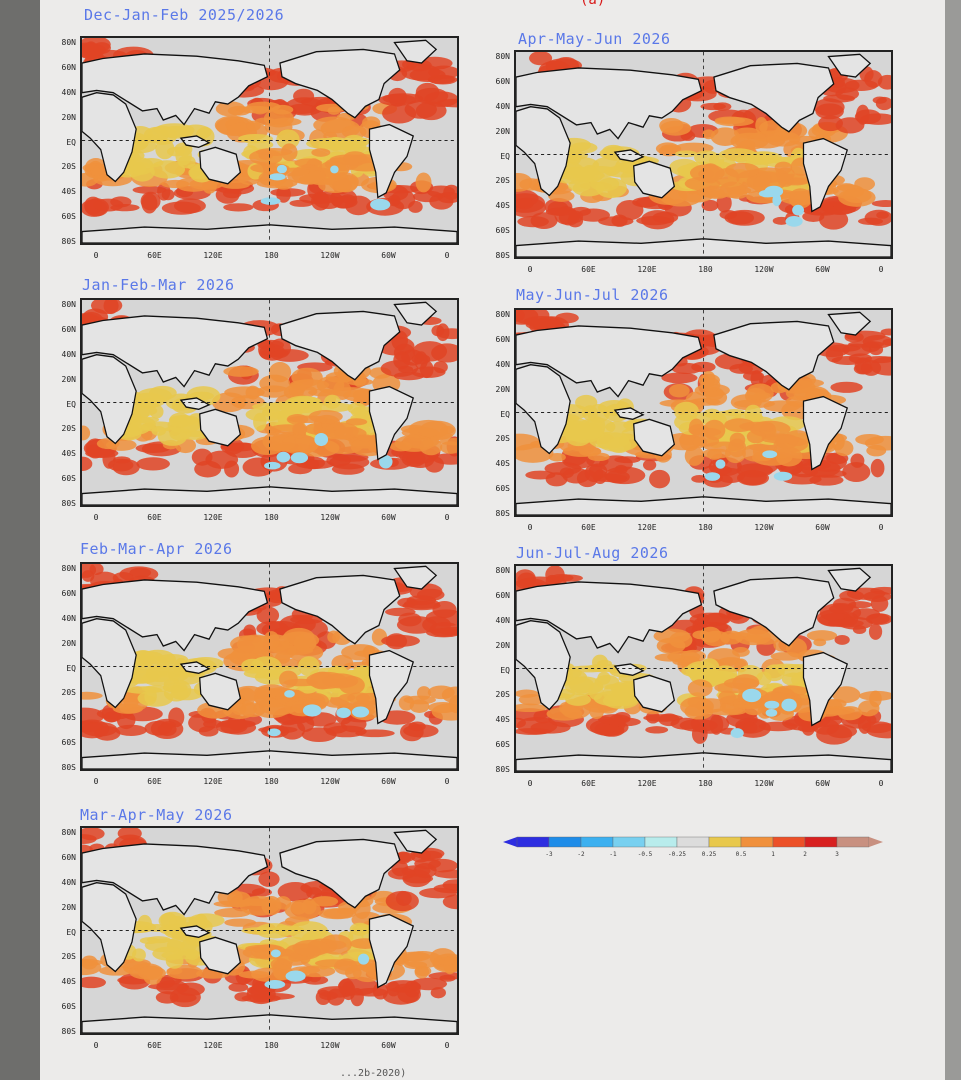 The height and width of the screenshot is (1080, 961). What do you see at coordinates (709, 854) in the screenshot?
I see `legend-tick-label: 0.25` at bounding box center [709, 854].